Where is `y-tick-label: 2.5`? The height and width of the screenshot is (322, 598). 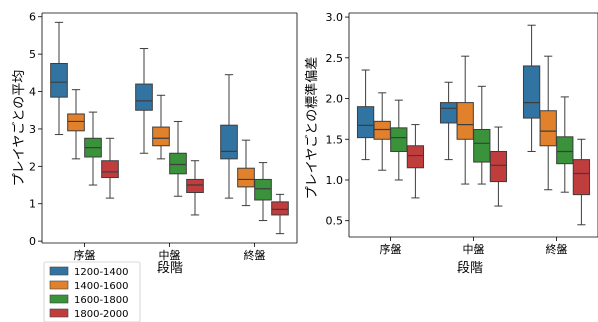
y-tick-label: 2.5 is located at coordinates (335, 58).